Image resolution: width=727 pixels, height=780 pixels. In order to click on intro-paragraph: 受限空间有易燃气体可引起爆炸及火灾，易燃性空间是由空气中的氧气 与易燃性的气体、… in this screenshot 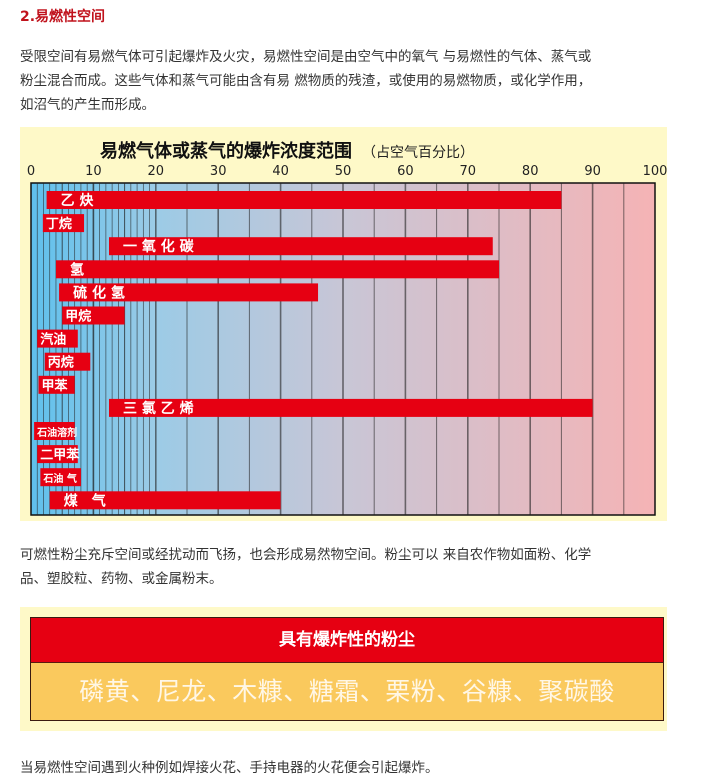, I will do `click(305, 81)`.